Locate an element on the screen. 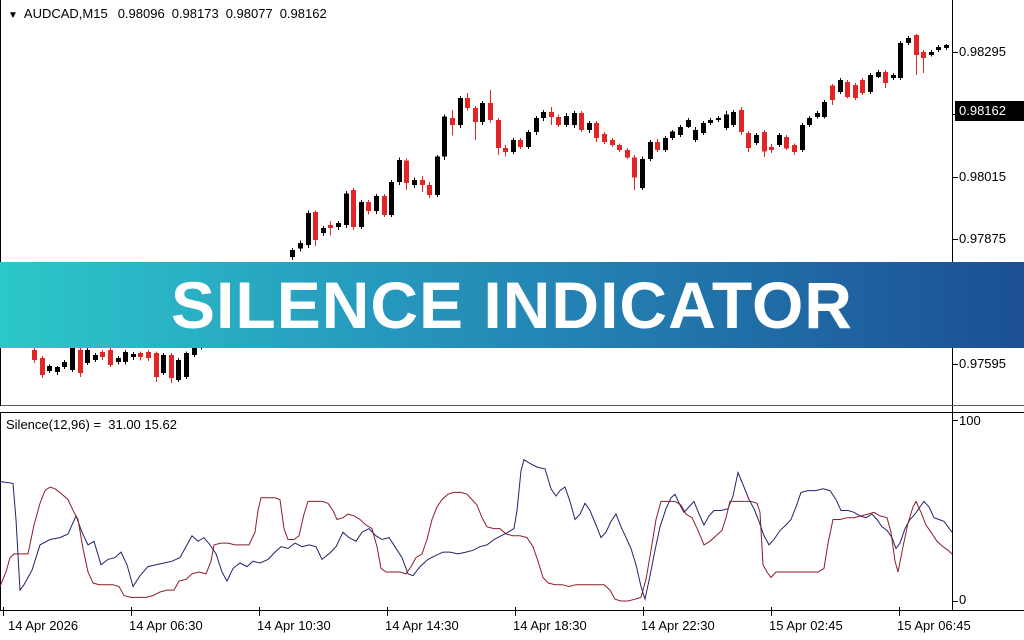 This screenshot has width=1024, height=640. time-axis-label: 14 Apr 14:30 is located at coordinates (422, 625).